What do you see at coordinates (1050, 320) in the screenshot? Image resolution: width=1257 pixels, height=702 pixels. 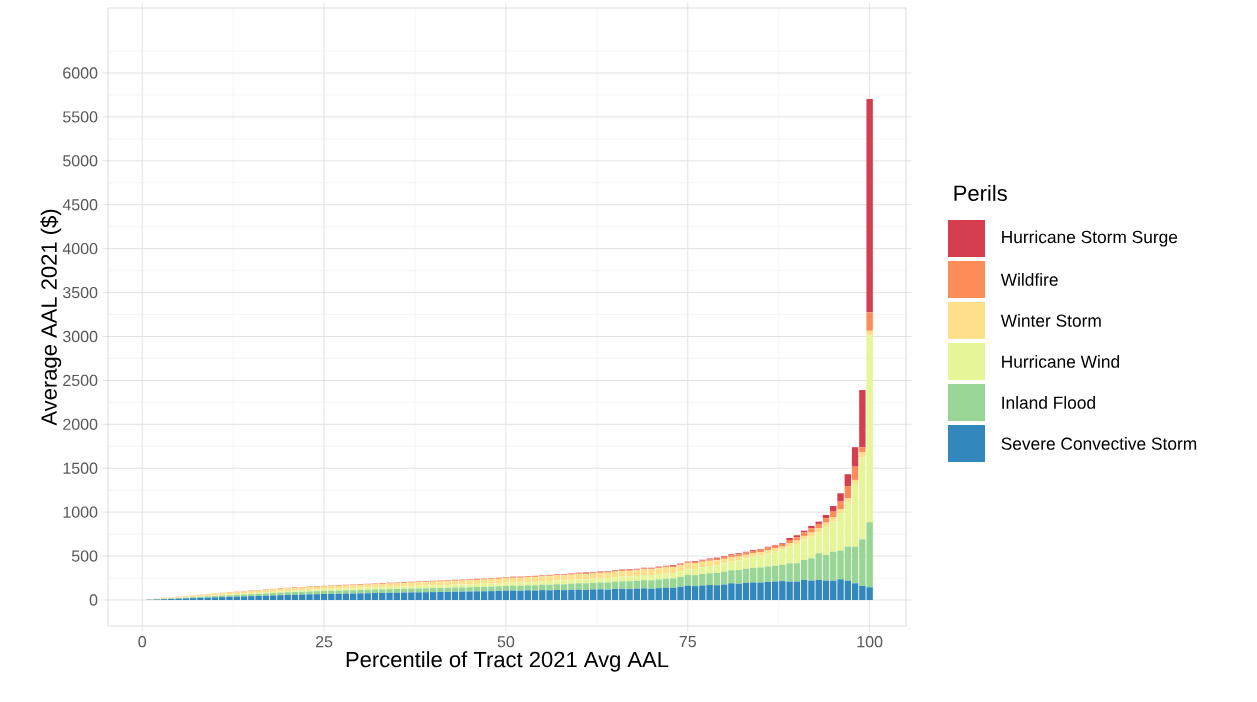 I see `legend-label: Winter Storm` at bounding box center [1050, 320].